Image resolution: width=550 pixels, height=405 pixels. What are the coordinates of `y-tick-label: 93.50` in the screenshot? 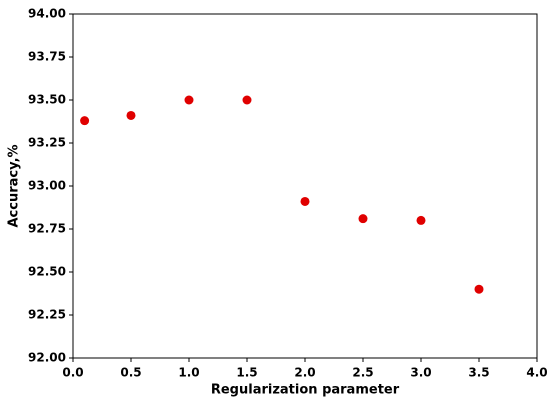 It's located at (47, 100).